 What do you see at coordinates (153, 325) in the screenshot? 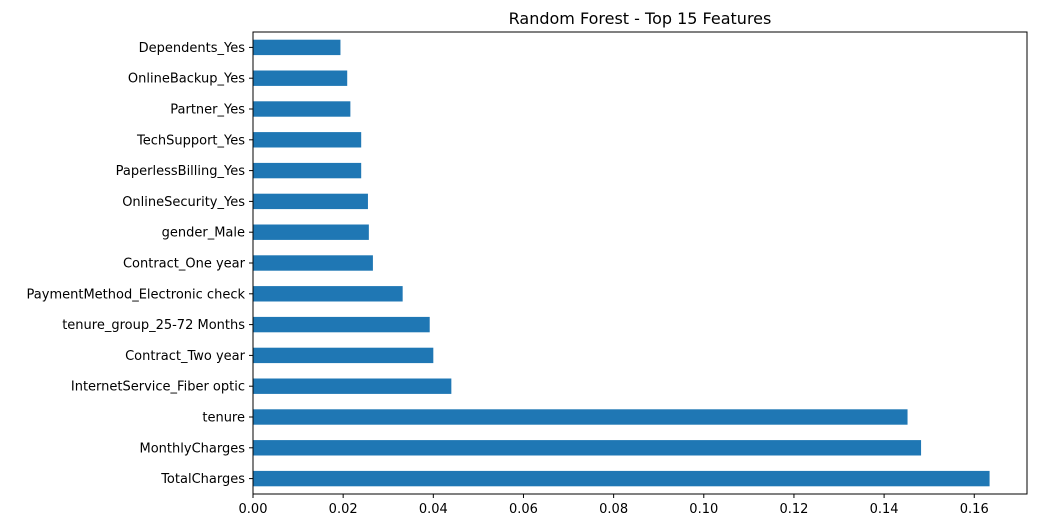
I see `y-tick-label: tenure_group_25-72 Months` at bounding box center [153, 325].